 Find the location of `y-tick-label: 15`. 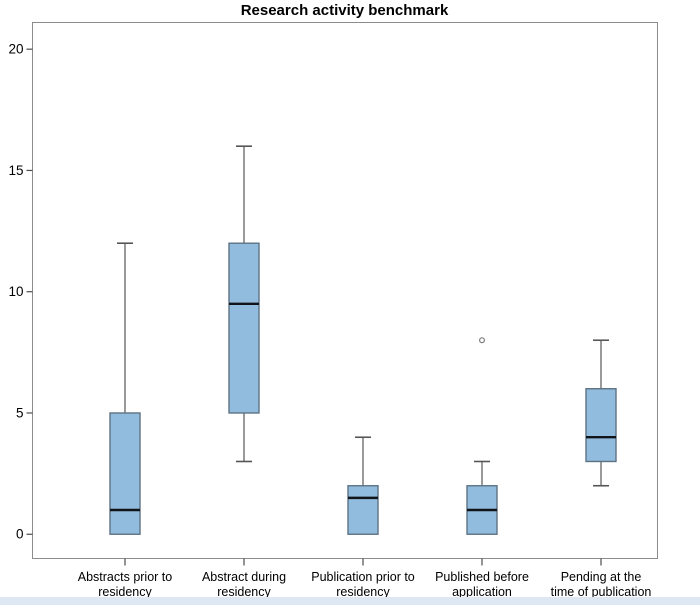

y-tick-label: 15 is located at coordinates (15, 170).